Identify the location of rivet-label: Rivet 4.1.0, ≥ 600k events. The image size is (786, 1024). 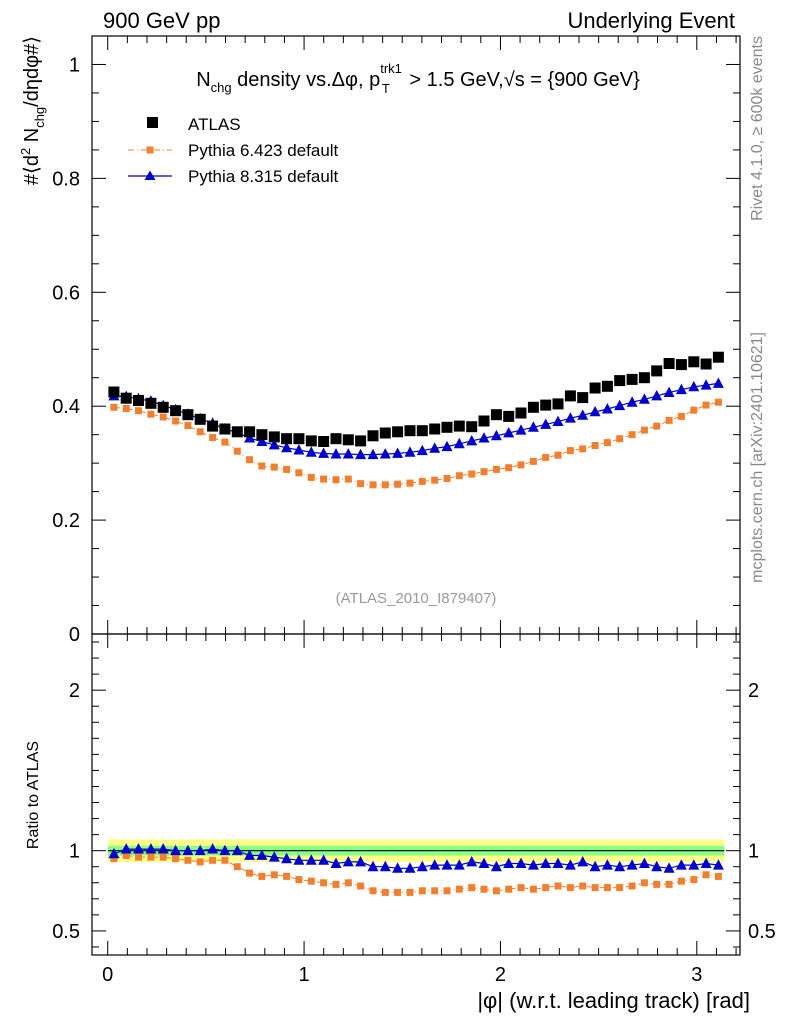
(757, 128).